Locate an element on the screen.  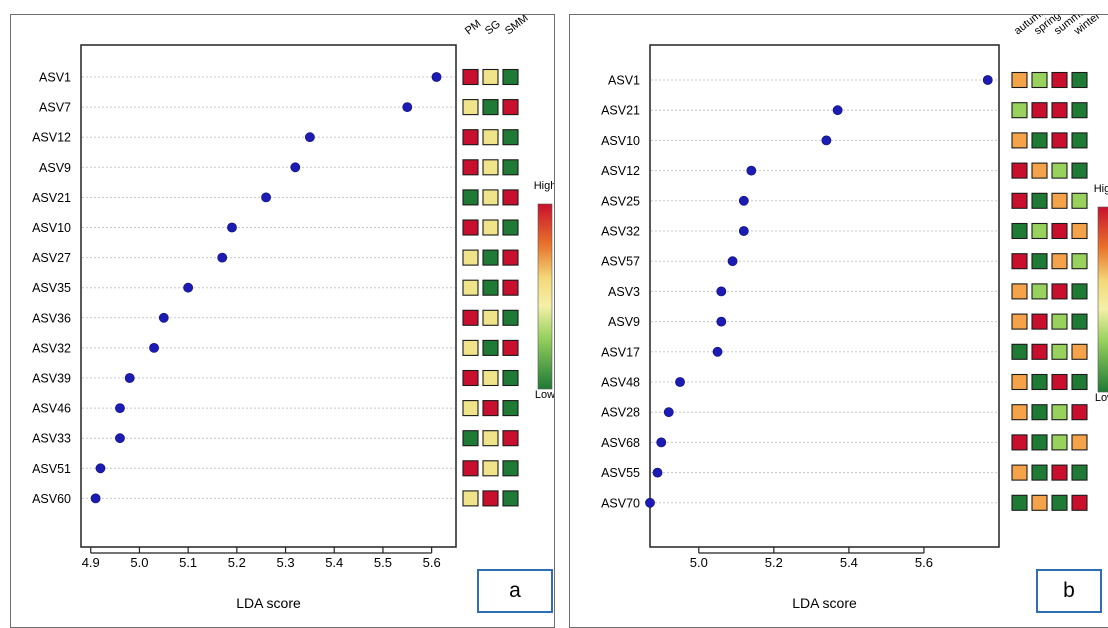
point-asv36 is located at coordinates (163, 317).